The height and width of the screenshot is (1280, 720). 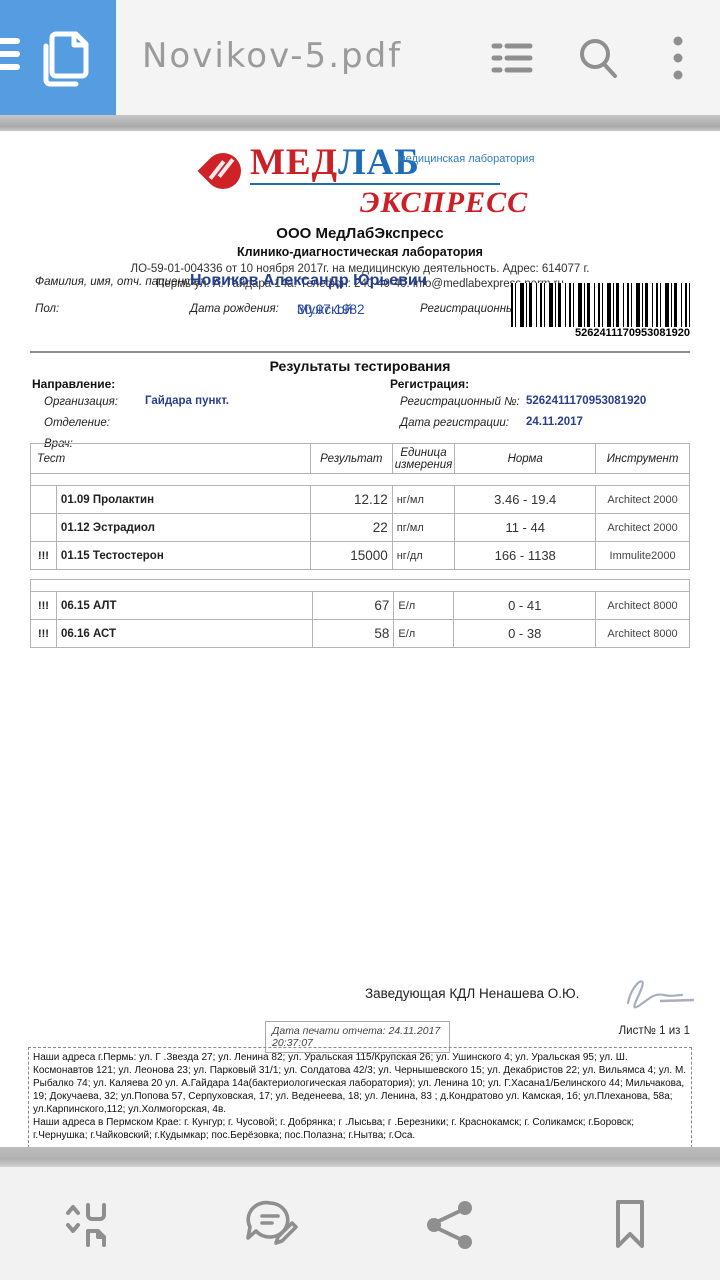 I want to click on scroll-mode-button, so click(x=90, y=1225).